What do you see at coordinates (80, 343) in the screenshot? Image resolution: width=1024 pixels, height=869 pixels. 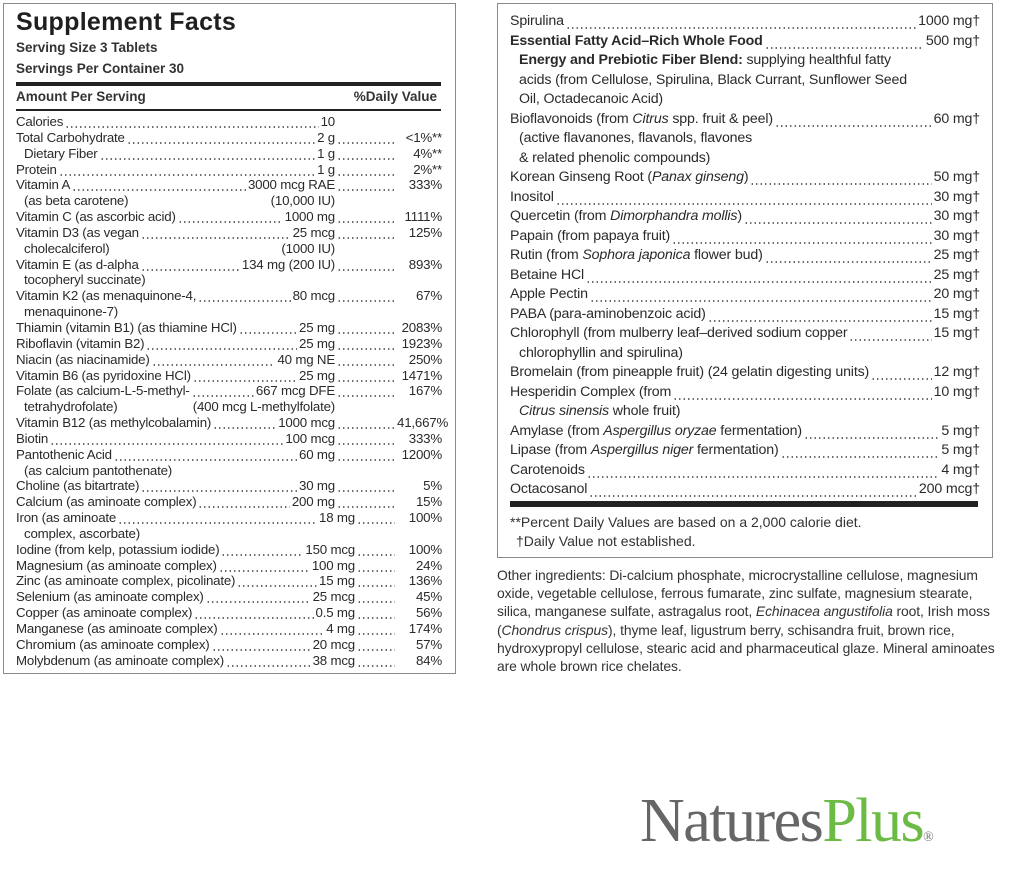 I see `nutrient-name: Riboflavin (vitamin B2)` at bounding box center [80, 343].